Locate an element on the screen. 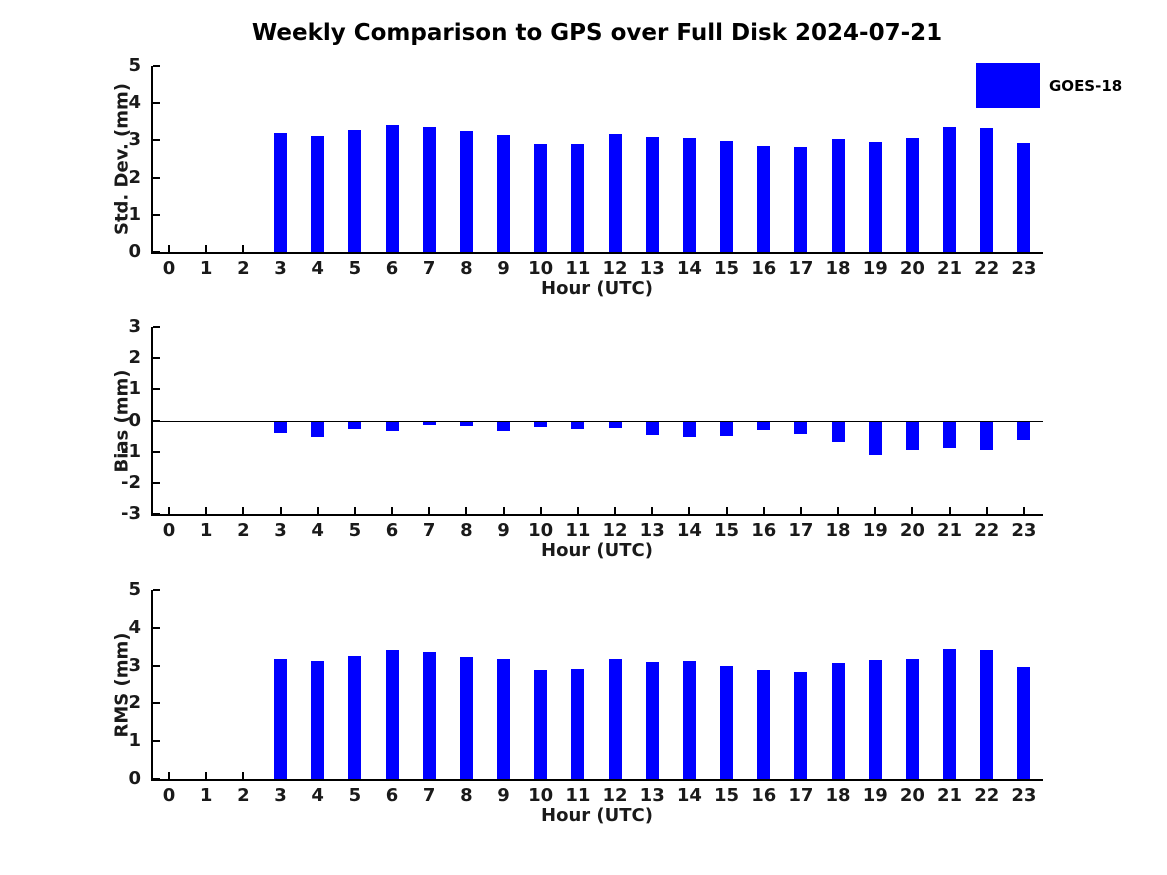  bar-stddev-h14 is located at coordinates (689, 194).